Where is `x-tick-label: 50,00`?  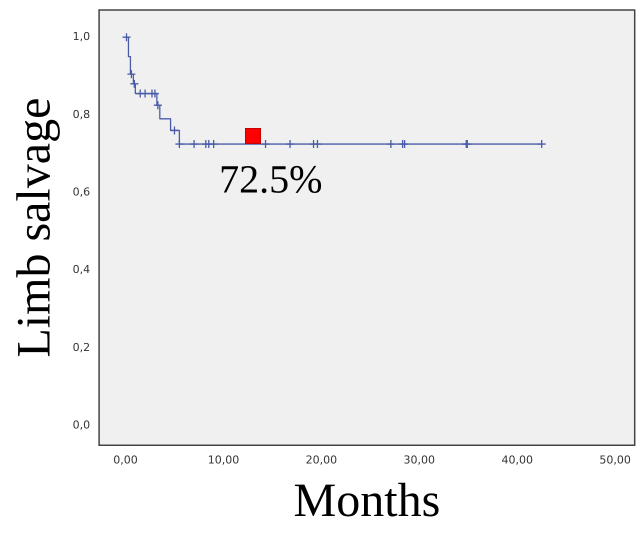 x-tick-label: 50,00 is located at coordinates (615, 460).